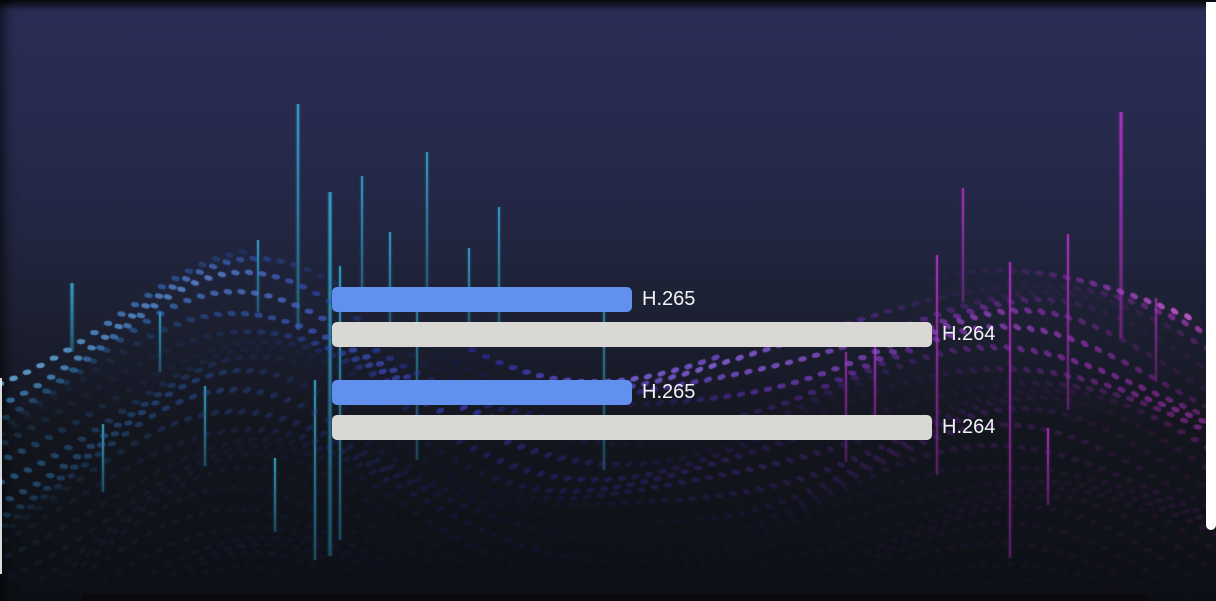 The height and width of the screenshot is (601, 1216). What do you see at coordinates (615, 597) in the screenshot?
I see `bottom-divider-bar` at bounding box center [615, 597].